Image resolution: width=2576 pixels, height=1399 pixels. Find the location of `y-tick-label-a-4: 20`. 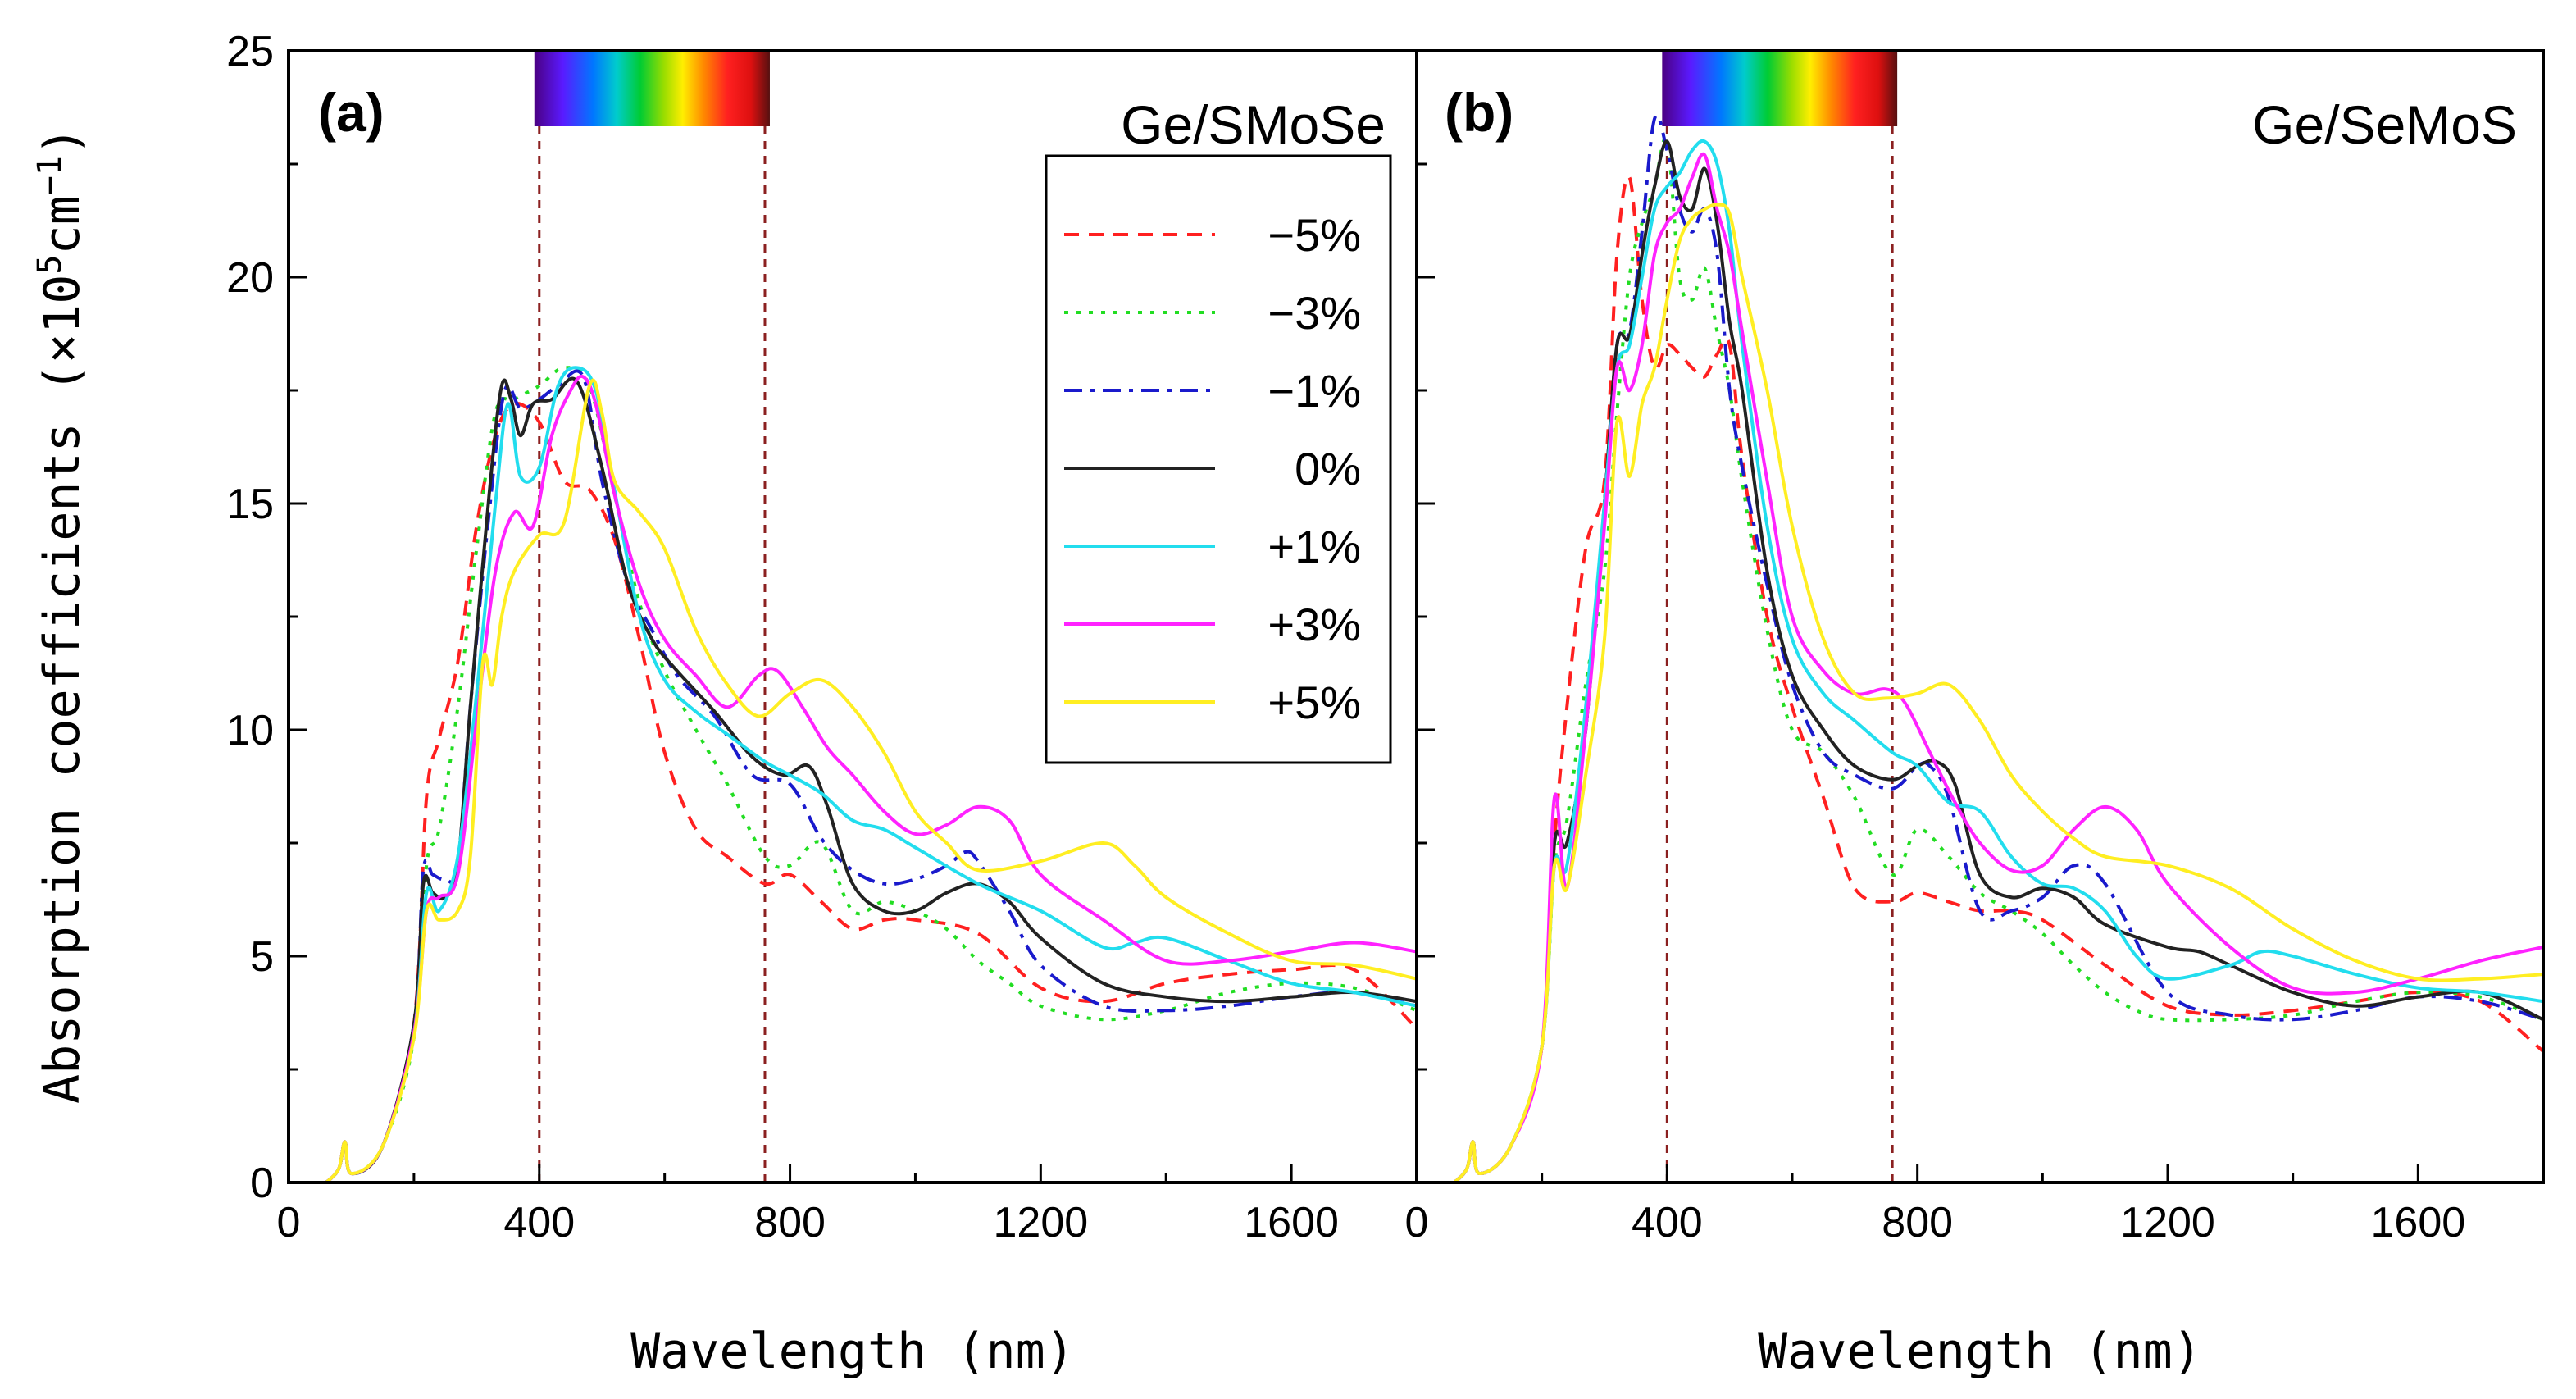

y-tick-label-a-4: 20 is located at coordinates (250, 278).